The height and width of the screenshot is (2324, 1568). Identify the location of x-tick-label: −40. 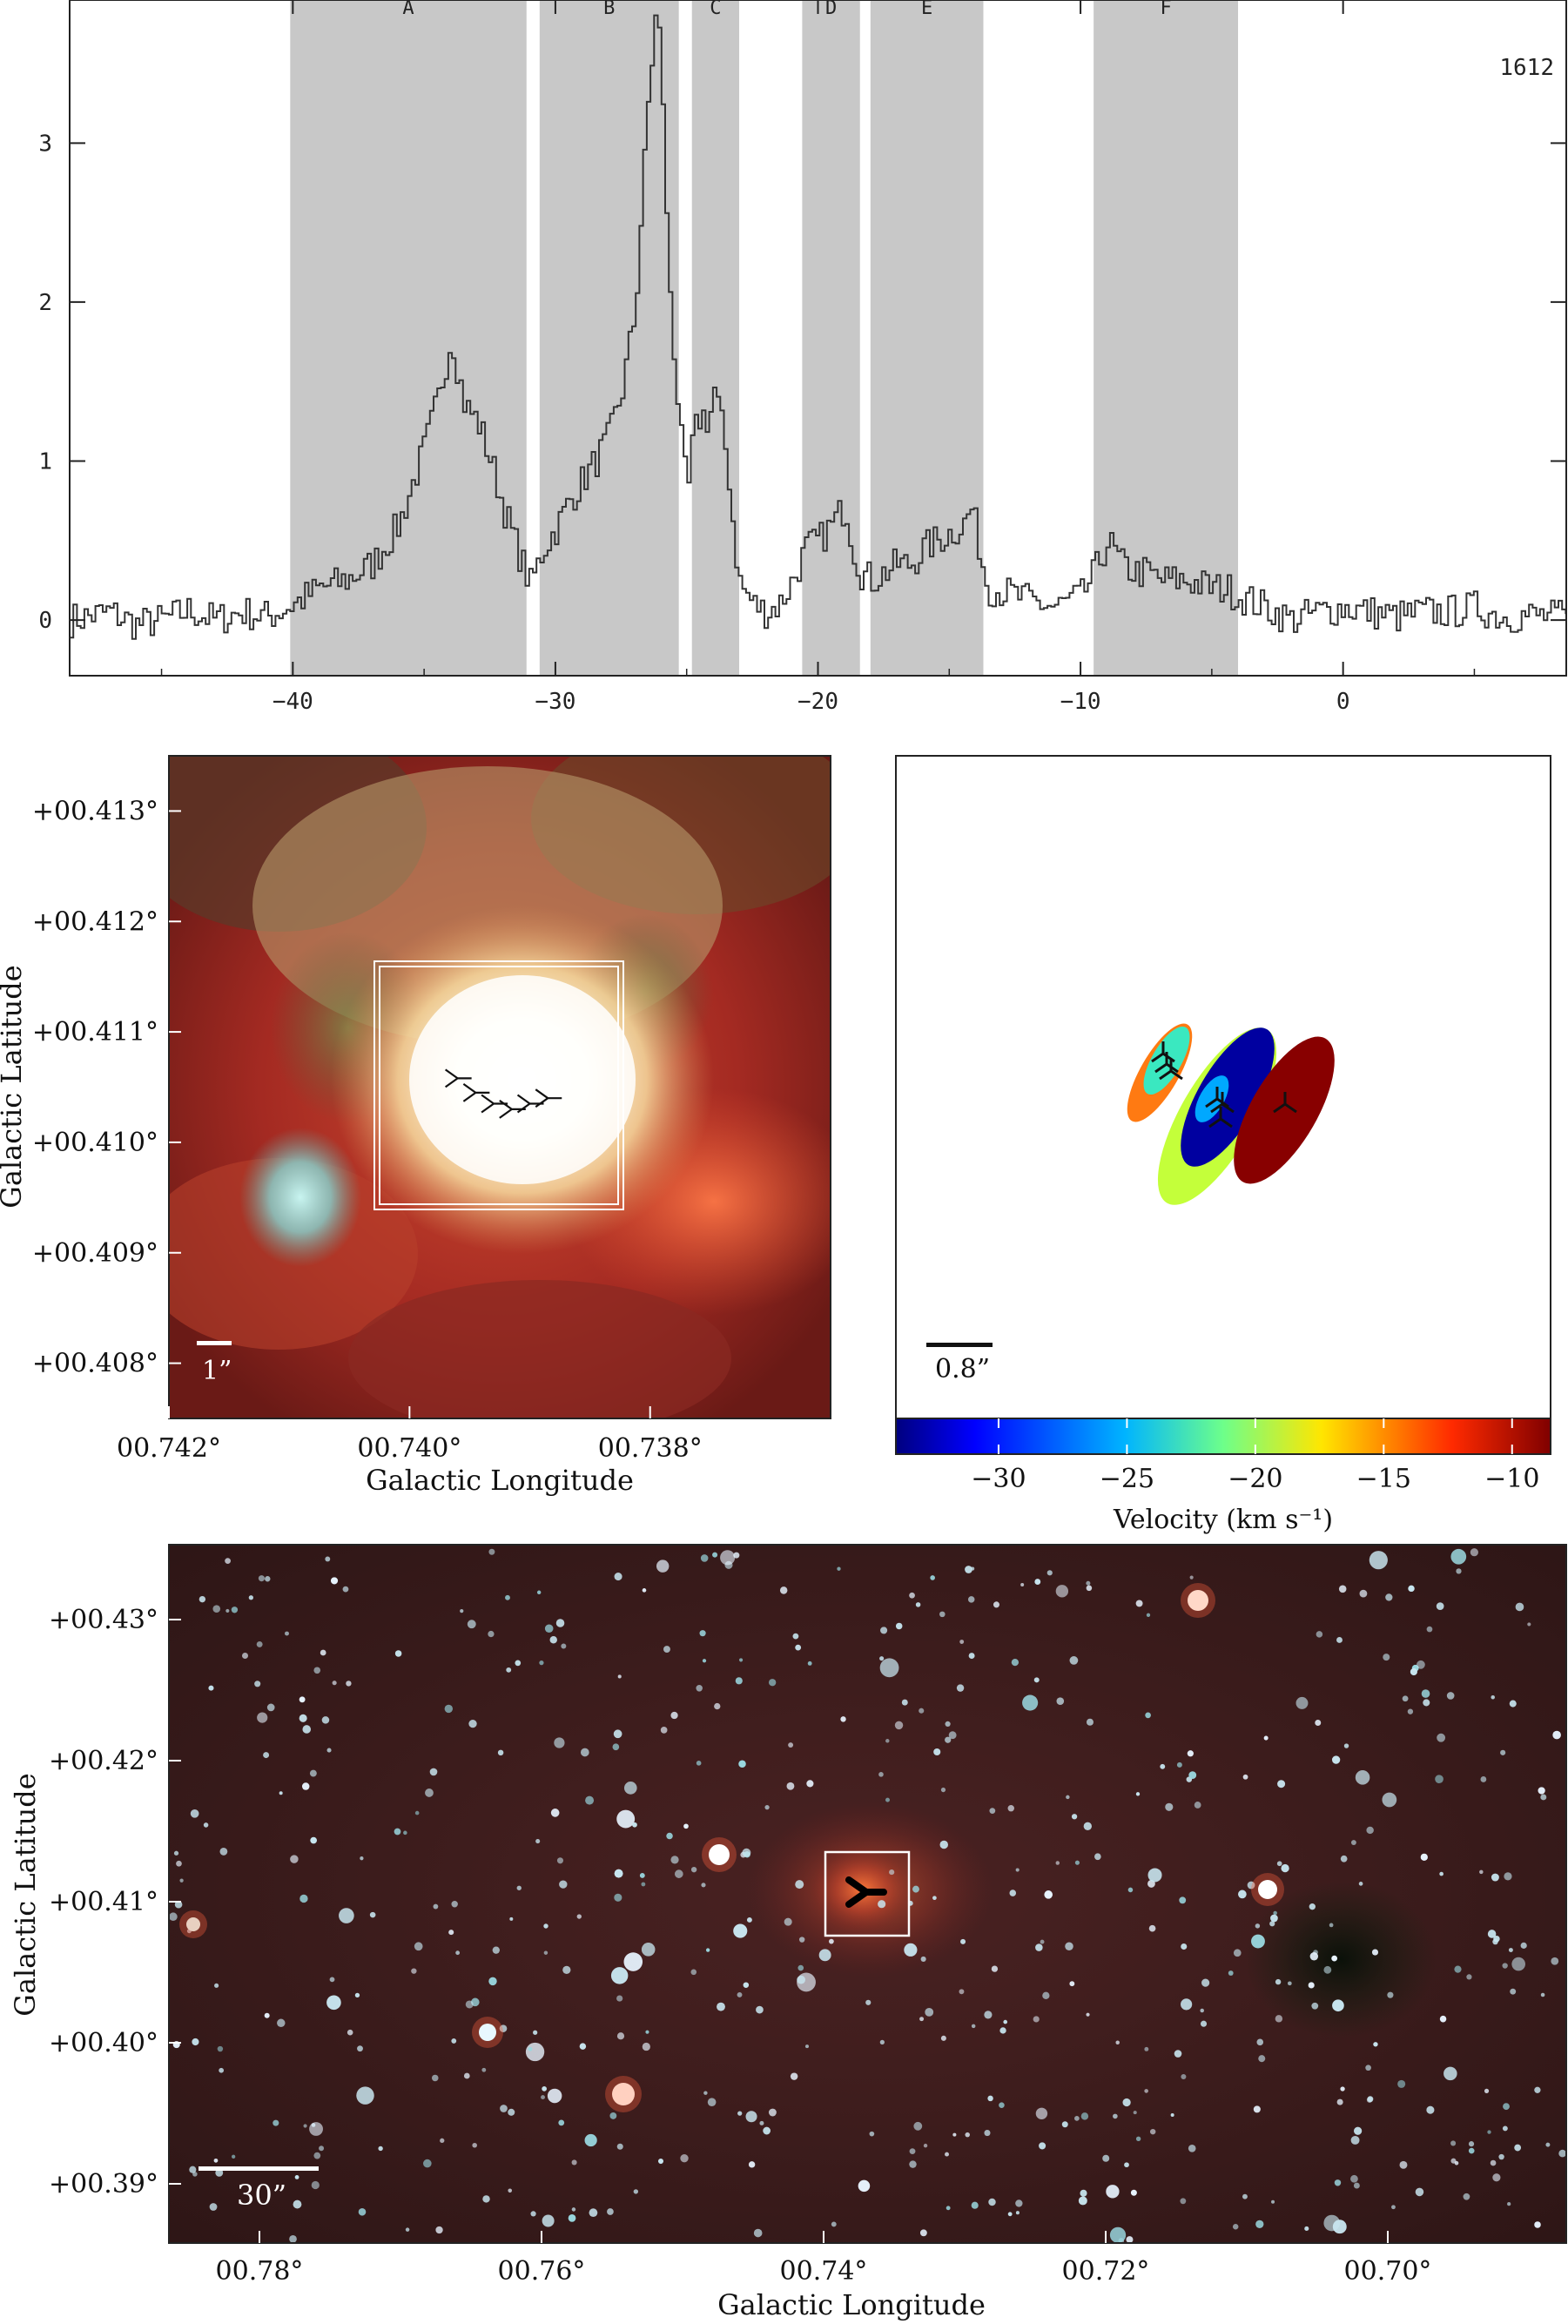
(293, 702).